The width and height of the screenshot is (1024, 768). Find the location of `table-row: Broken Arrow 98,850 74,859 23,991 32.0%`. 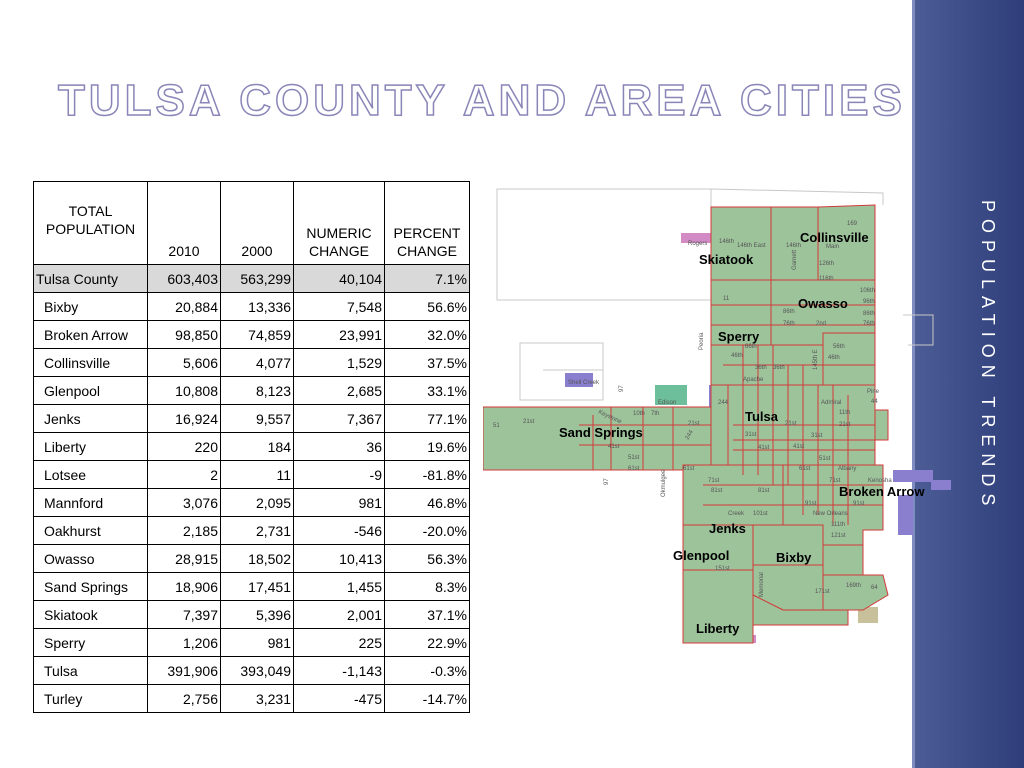

table-row: Broken Arrow 98,850 74,859 23,991 32.0% is located at coordinates (251, 334).